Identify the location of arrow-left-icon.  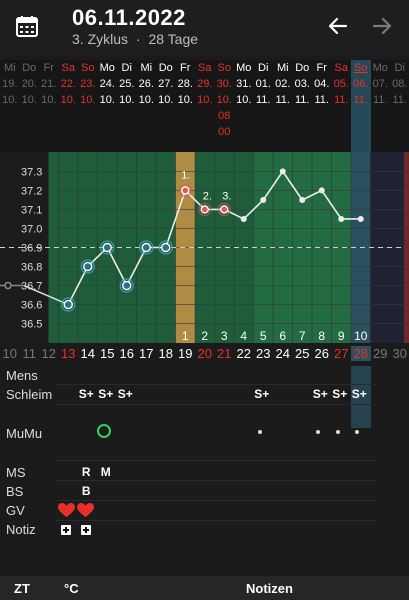
(338, 26).